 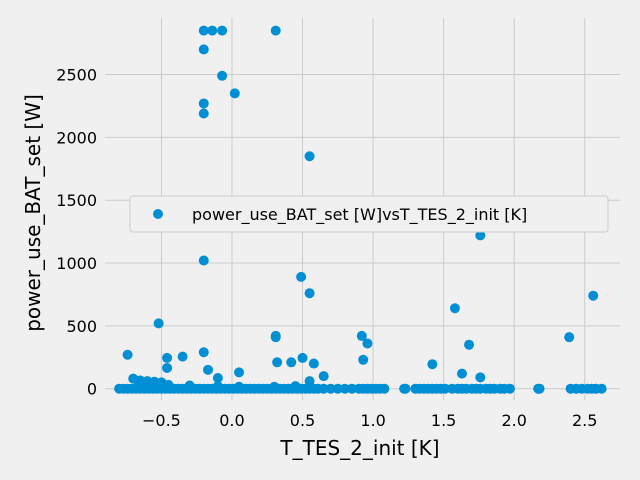 I want to click on y-tick-label: 0, so click(x=92, y=389).